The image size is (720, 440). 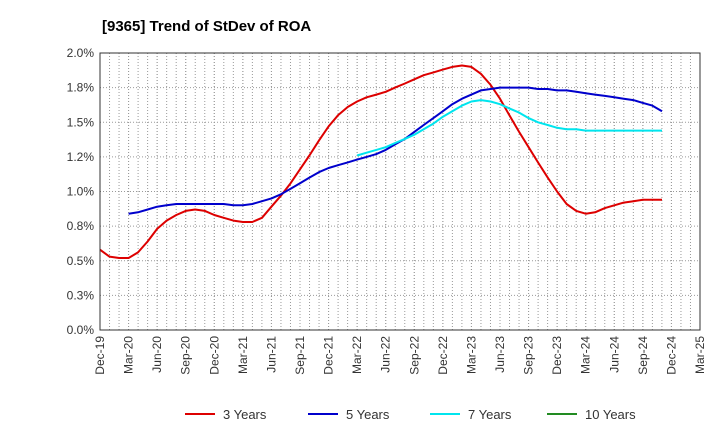 What do you see at coordinates (81, 53) in the screenshot?
I see `y-tick-label: 2.0%` at bounding box center [81, 53].